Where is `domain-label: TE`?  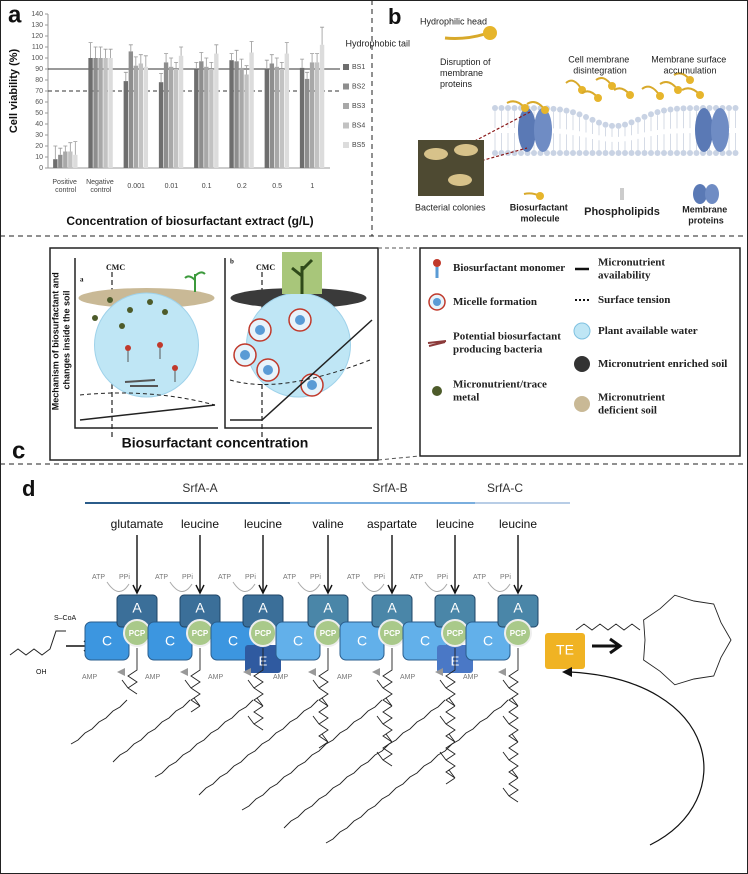 domain-label: TE is located at coordinates (565, 650).